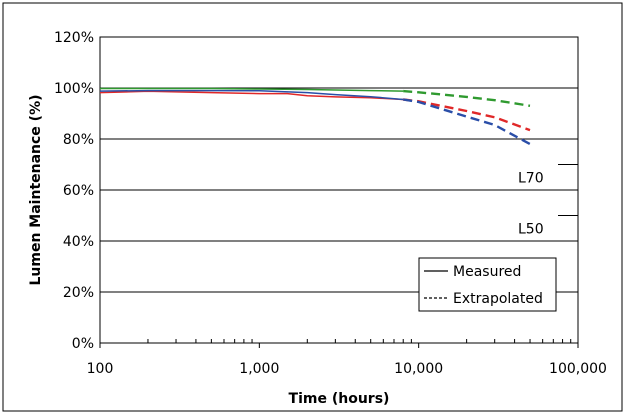 This screenshot has height=417, width=628. Describe the element at coordinates (578, 369) in the screenshot. I see `x-tick-label: 100,000` at that location.